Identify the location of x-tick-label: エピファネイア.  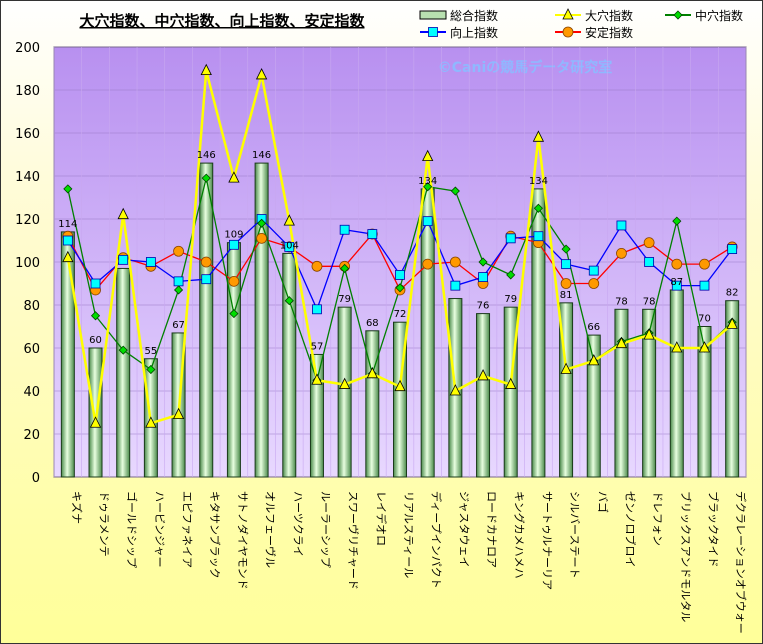
(187, 529).